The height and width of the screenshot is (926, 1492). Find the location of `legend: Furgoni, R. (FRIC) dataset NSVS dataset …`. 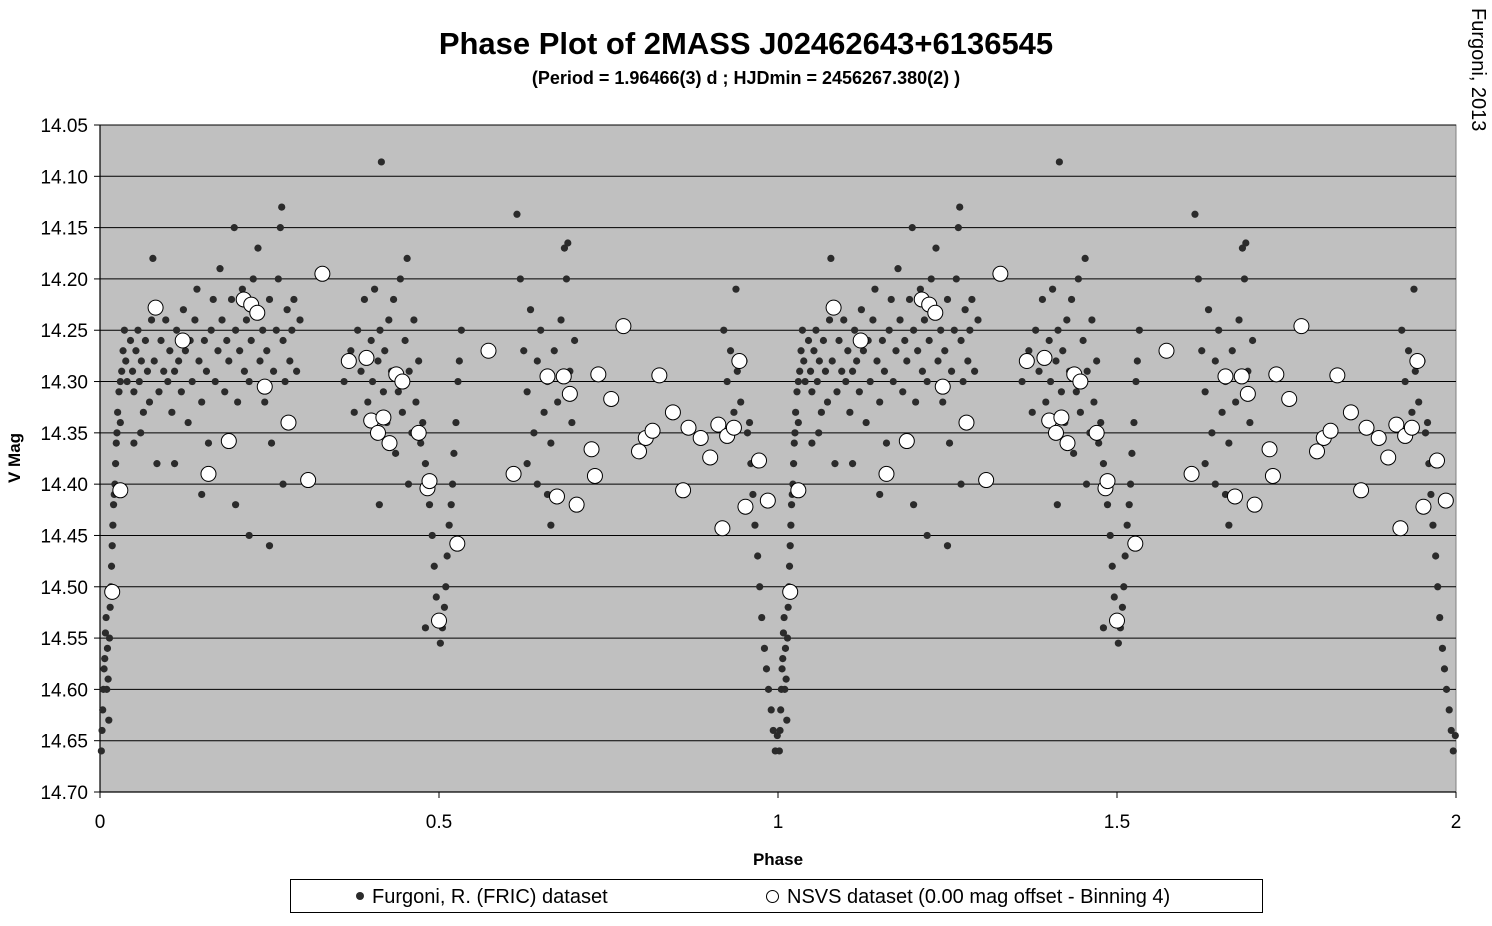

legend: Furgoni, R. (FRIC) dataset NSVS dataset … is located at coordinates (776, 896).